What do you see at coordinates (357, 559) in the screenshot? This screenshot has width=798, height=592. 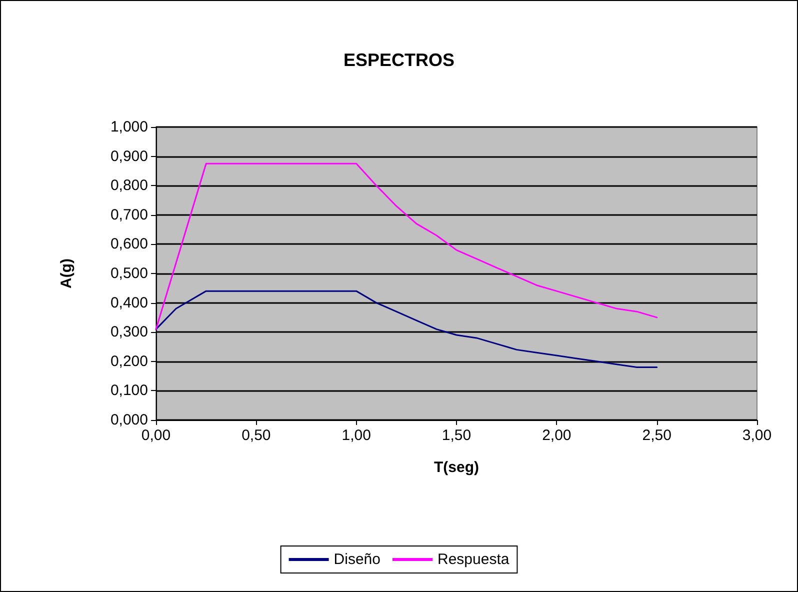 I see `legend-label: Diseño` at bounding box center [357, 559].